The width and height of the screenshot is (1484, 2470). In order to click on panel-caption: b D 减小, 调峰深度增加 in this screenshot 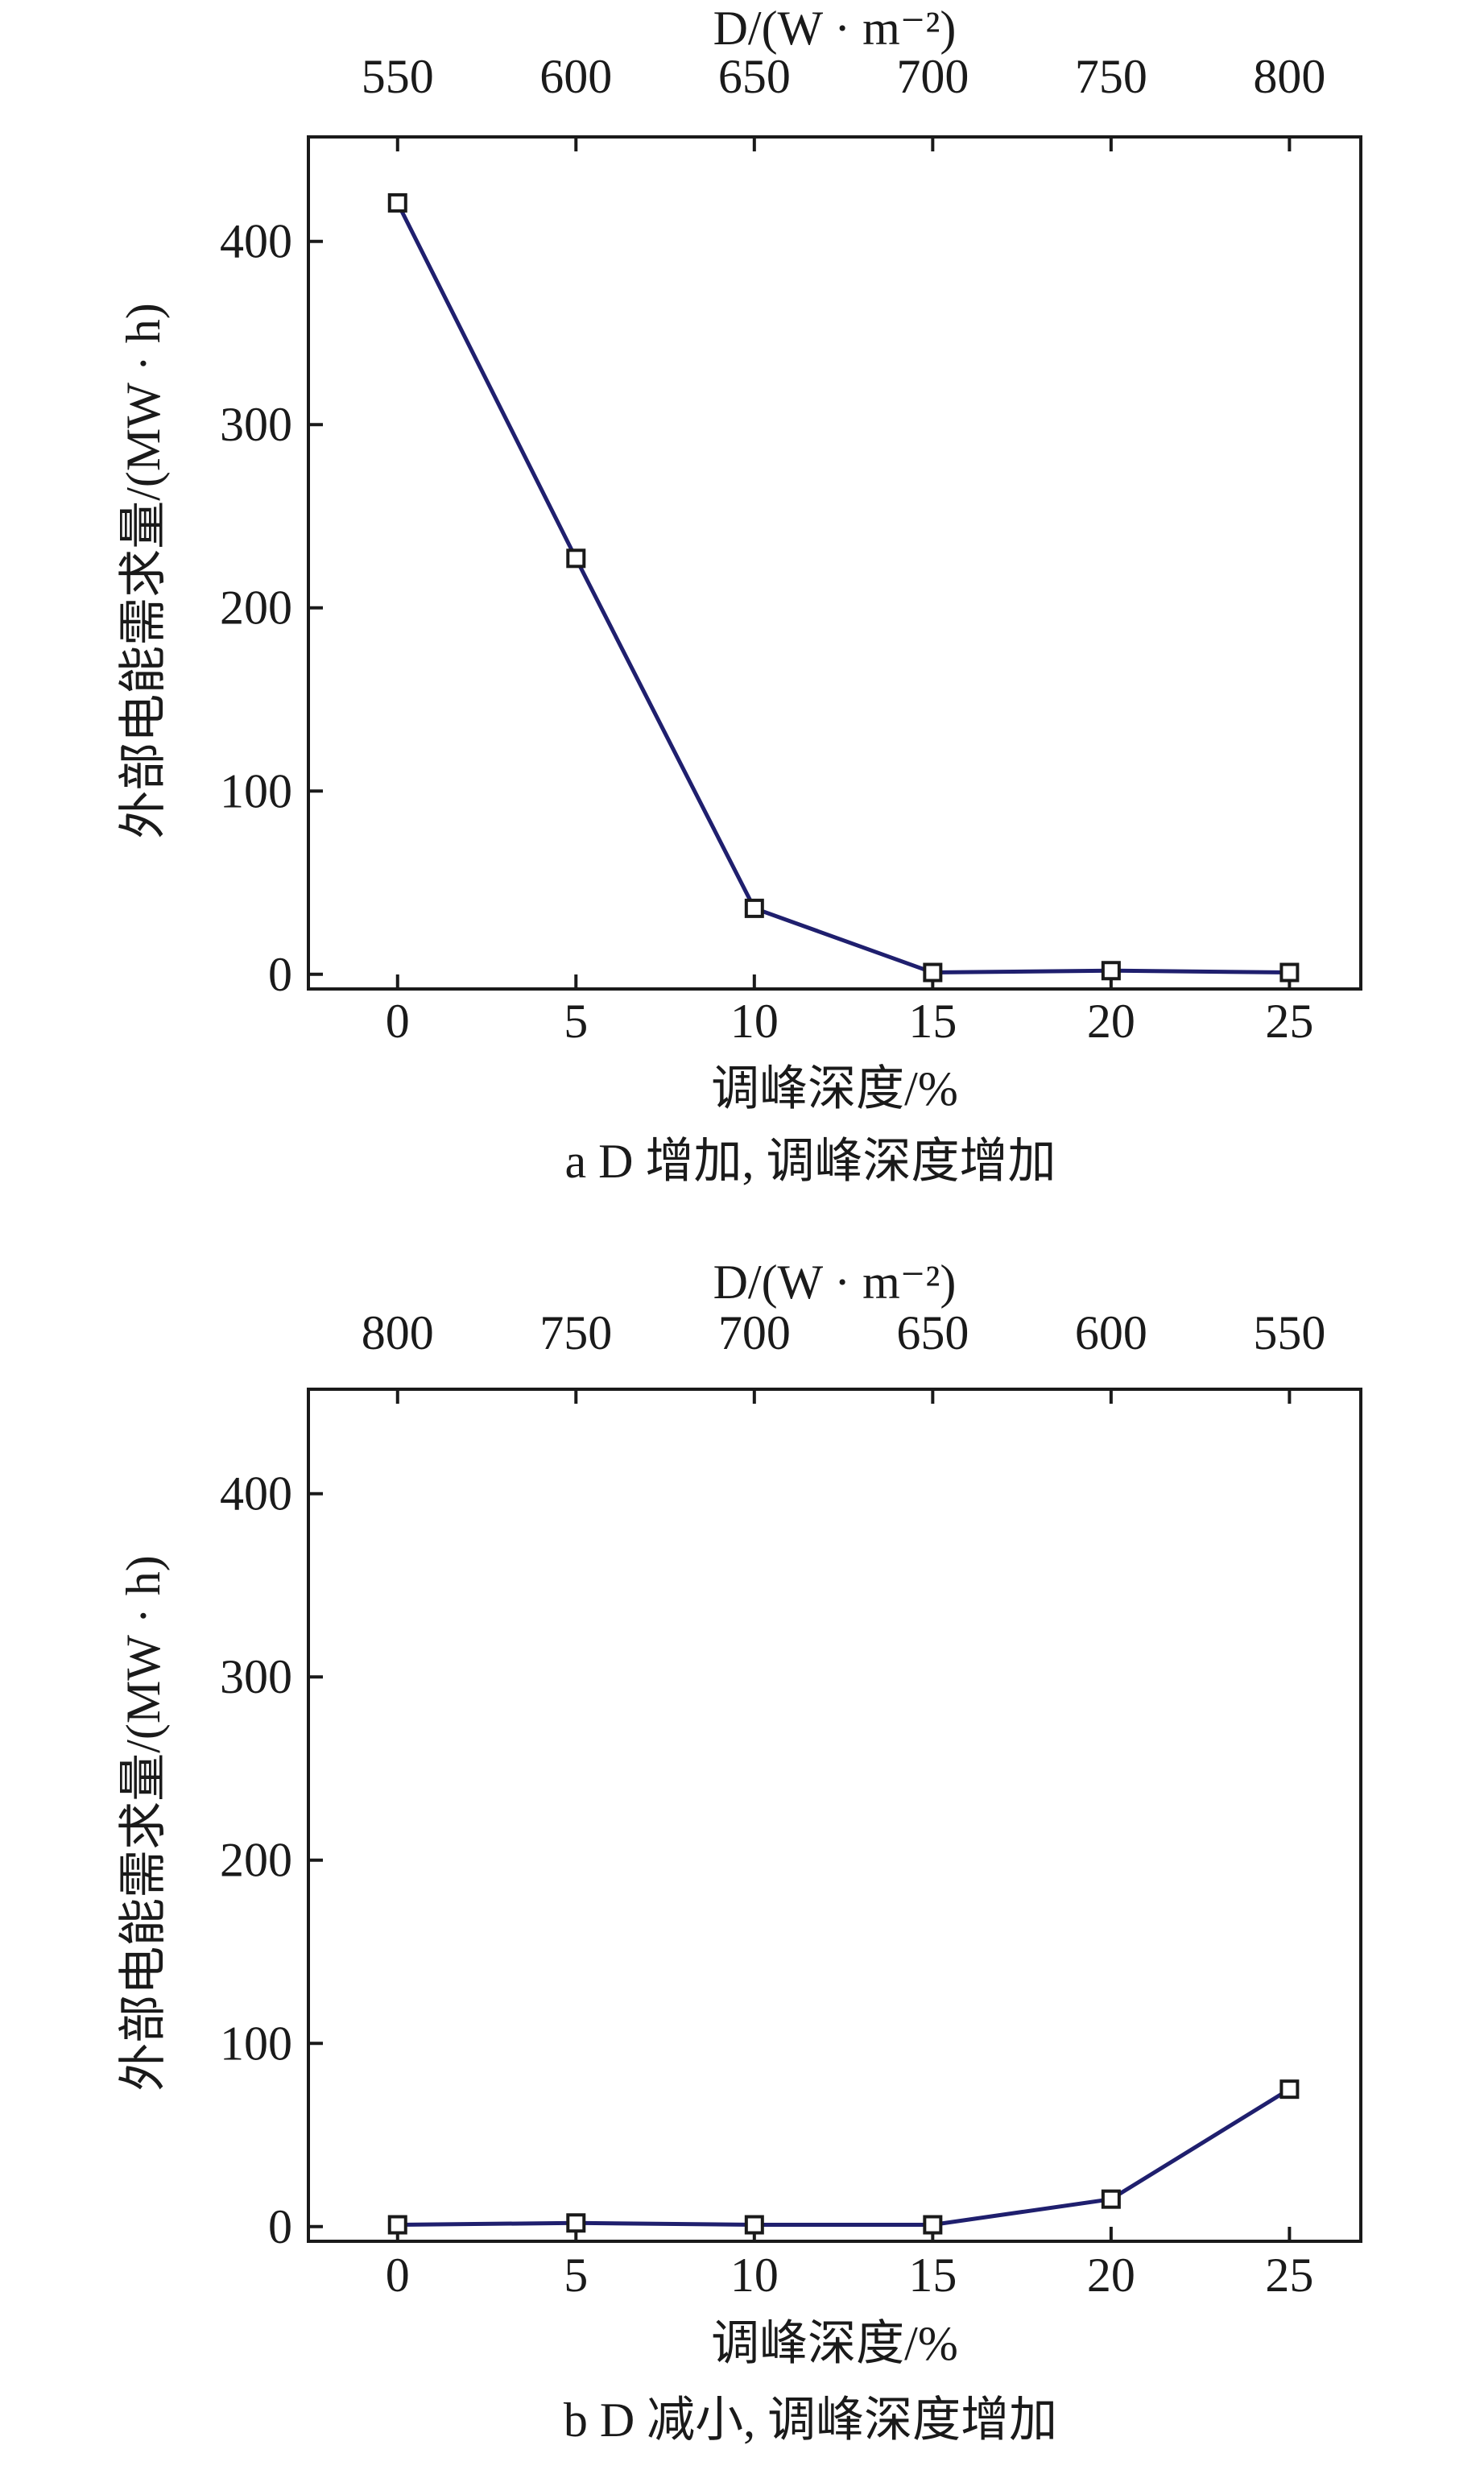, I will do `click(810, 2420)`.